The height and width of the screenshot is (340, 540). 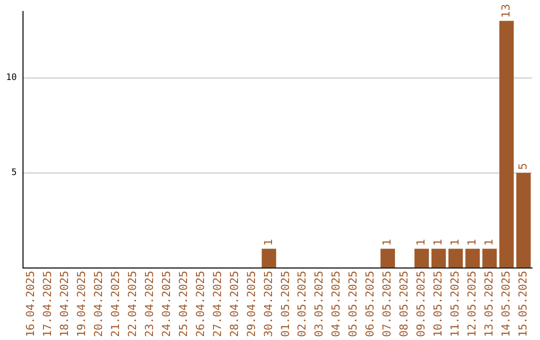 What do you see at coordinates (505, 11) in the screenshot?
I see `data-label: 13` at bounding box center [505, 11].